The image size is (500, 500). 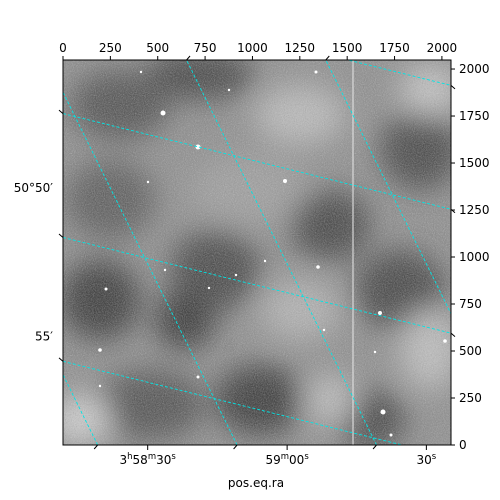 I want to click on detector-column, so click(x=353, y=252).